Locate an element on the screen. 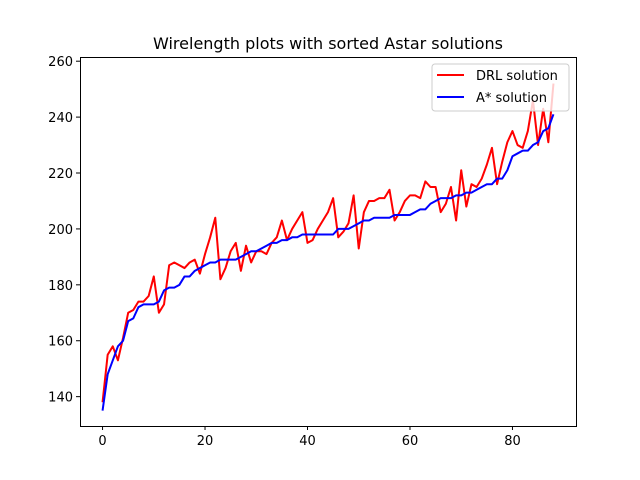 This screenshot has width=640, height=480. y-tick-label: 180 is located at coordinates (60, 286).